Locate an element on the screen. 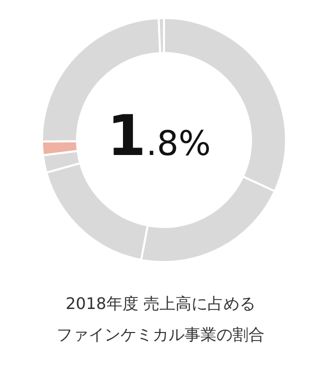 The image size is (321, 380). text: 1.8% is located at coordinates (159, 136).